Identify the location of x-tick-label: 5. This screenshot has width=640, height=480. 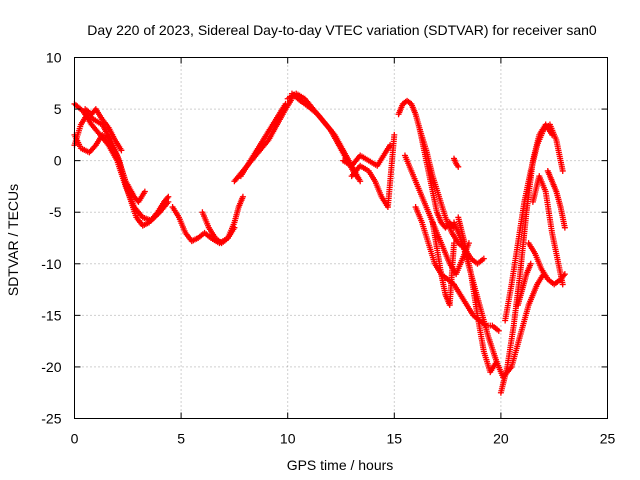
(181, 439).